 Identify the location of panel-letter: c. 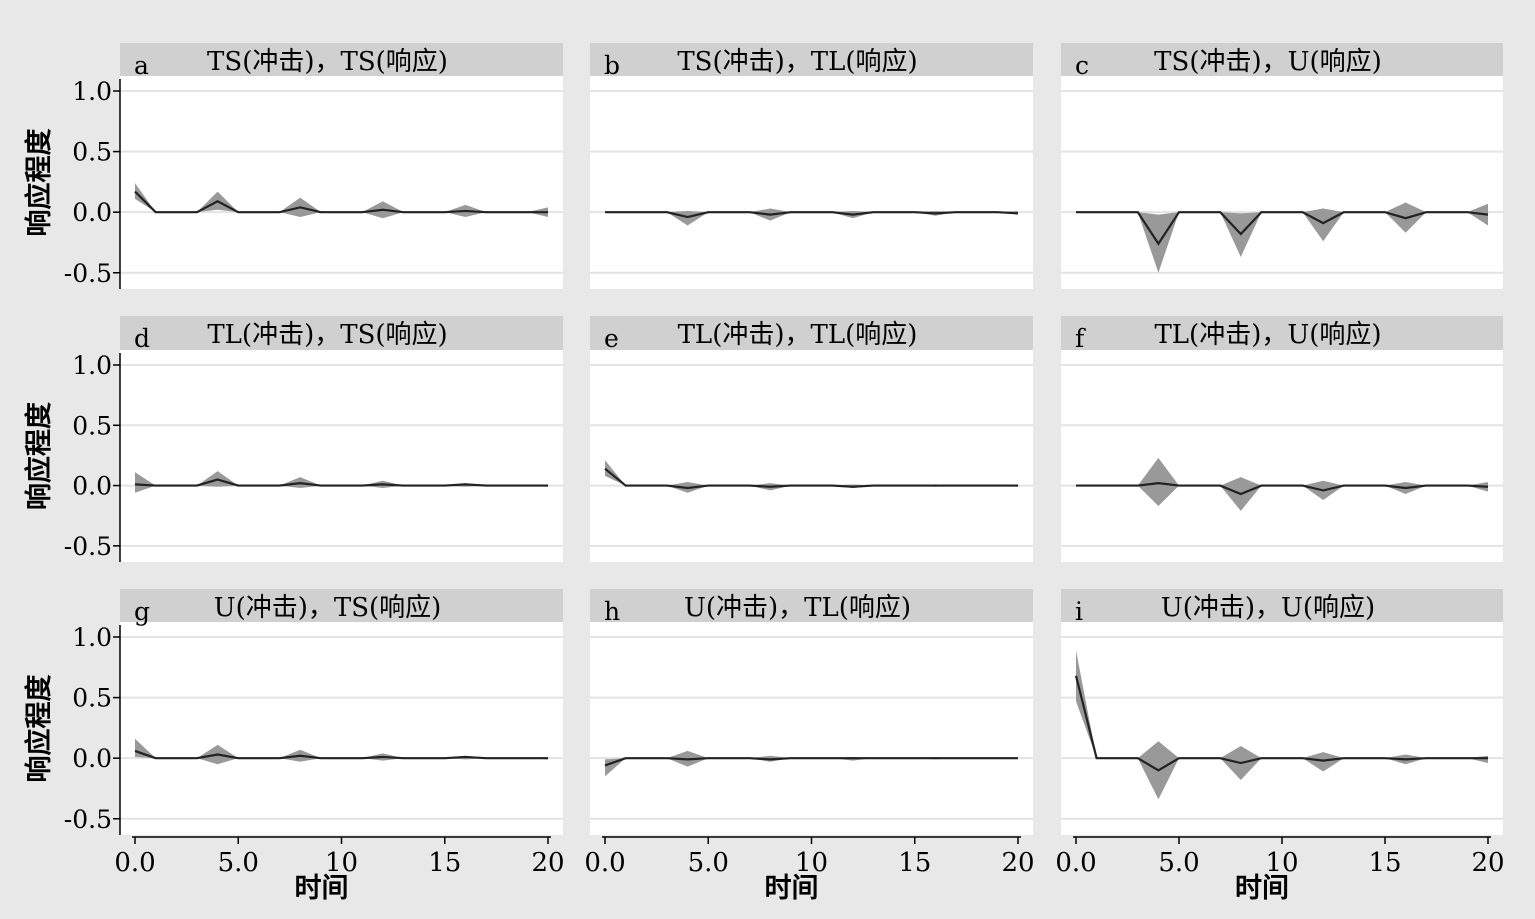
(1082, 65).